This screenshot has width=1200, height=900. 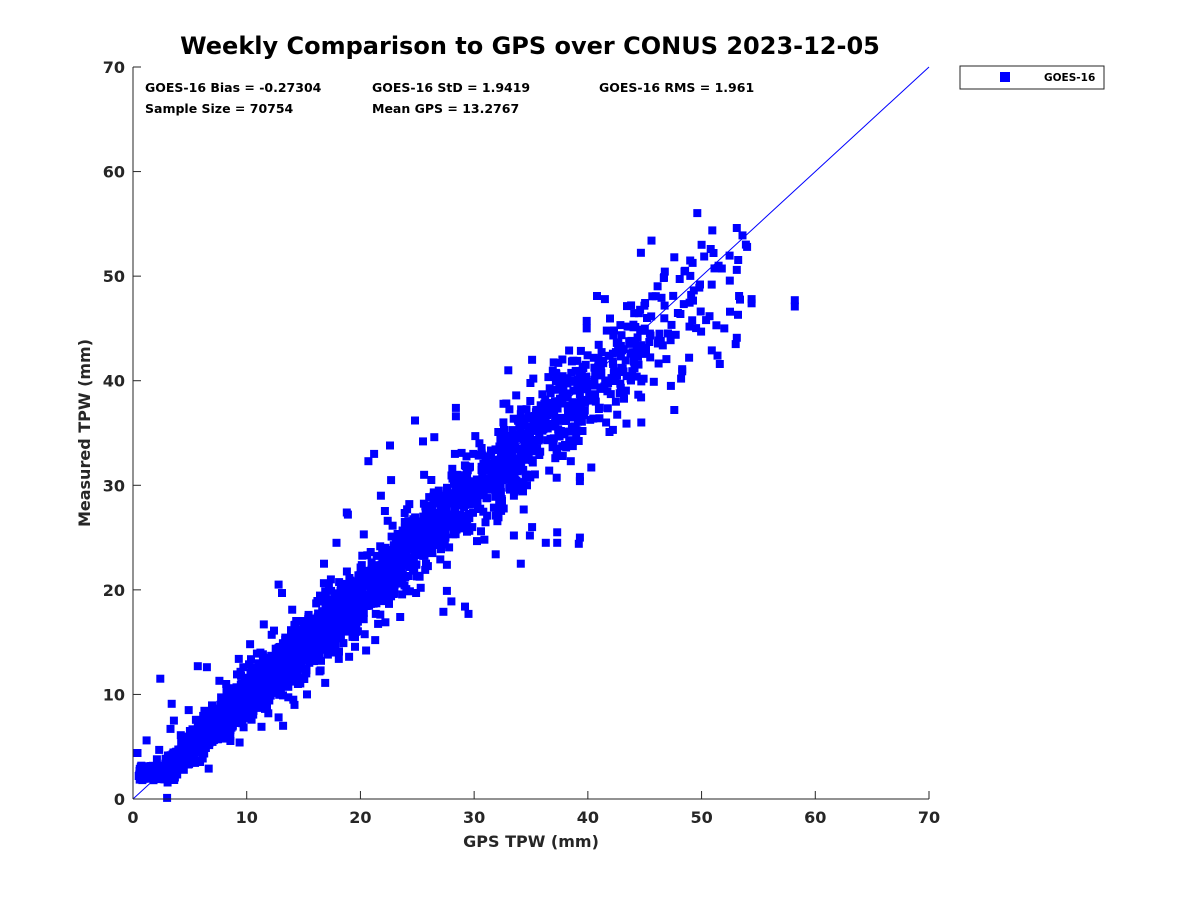 I want to click on bias-stat: GOES-16 Bias = -0.27304, so click(x=233, y=87).